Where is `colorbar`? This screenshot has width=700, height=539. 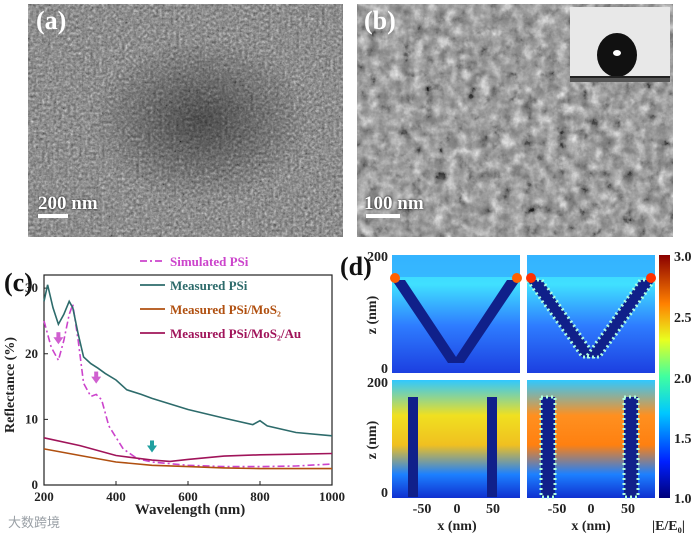 colorbar is located at coordinates (664, 376).